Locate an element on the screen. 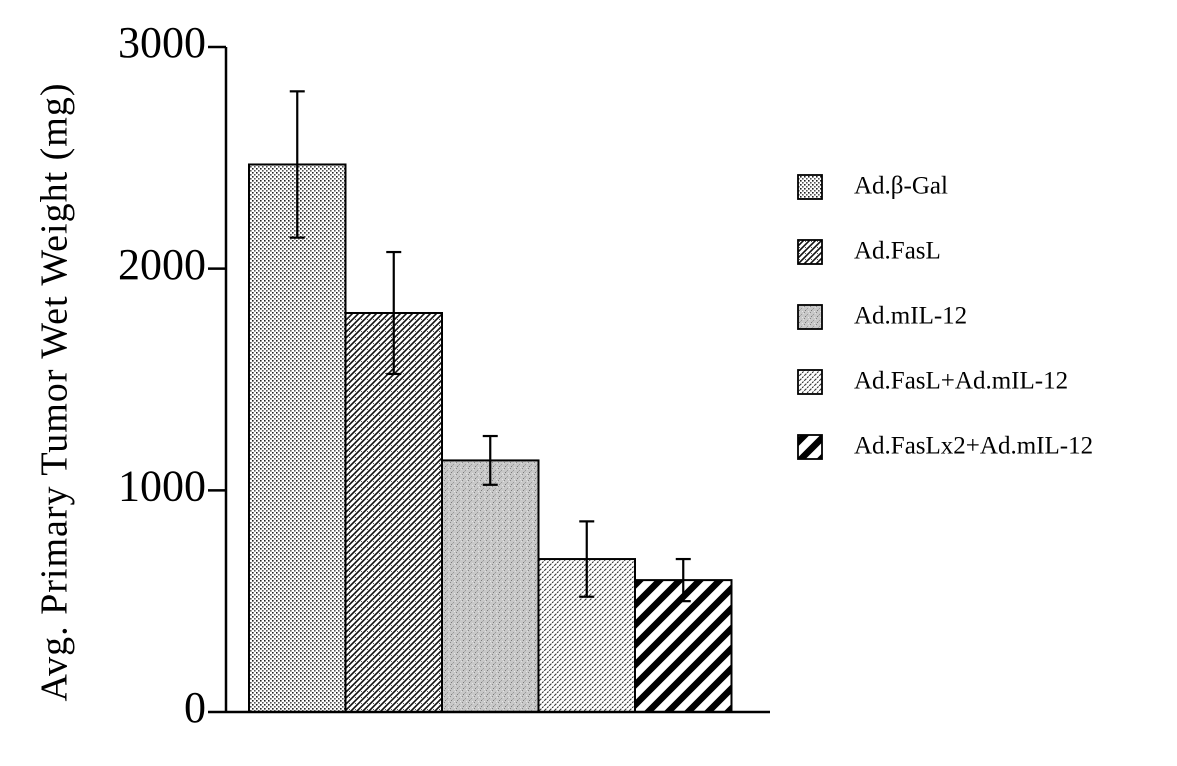 The height and width of the screenshot is (766, 1177). legend-label: Ad.FasLx2+Ad.mIL-12 is located at coordinates (973, 446).